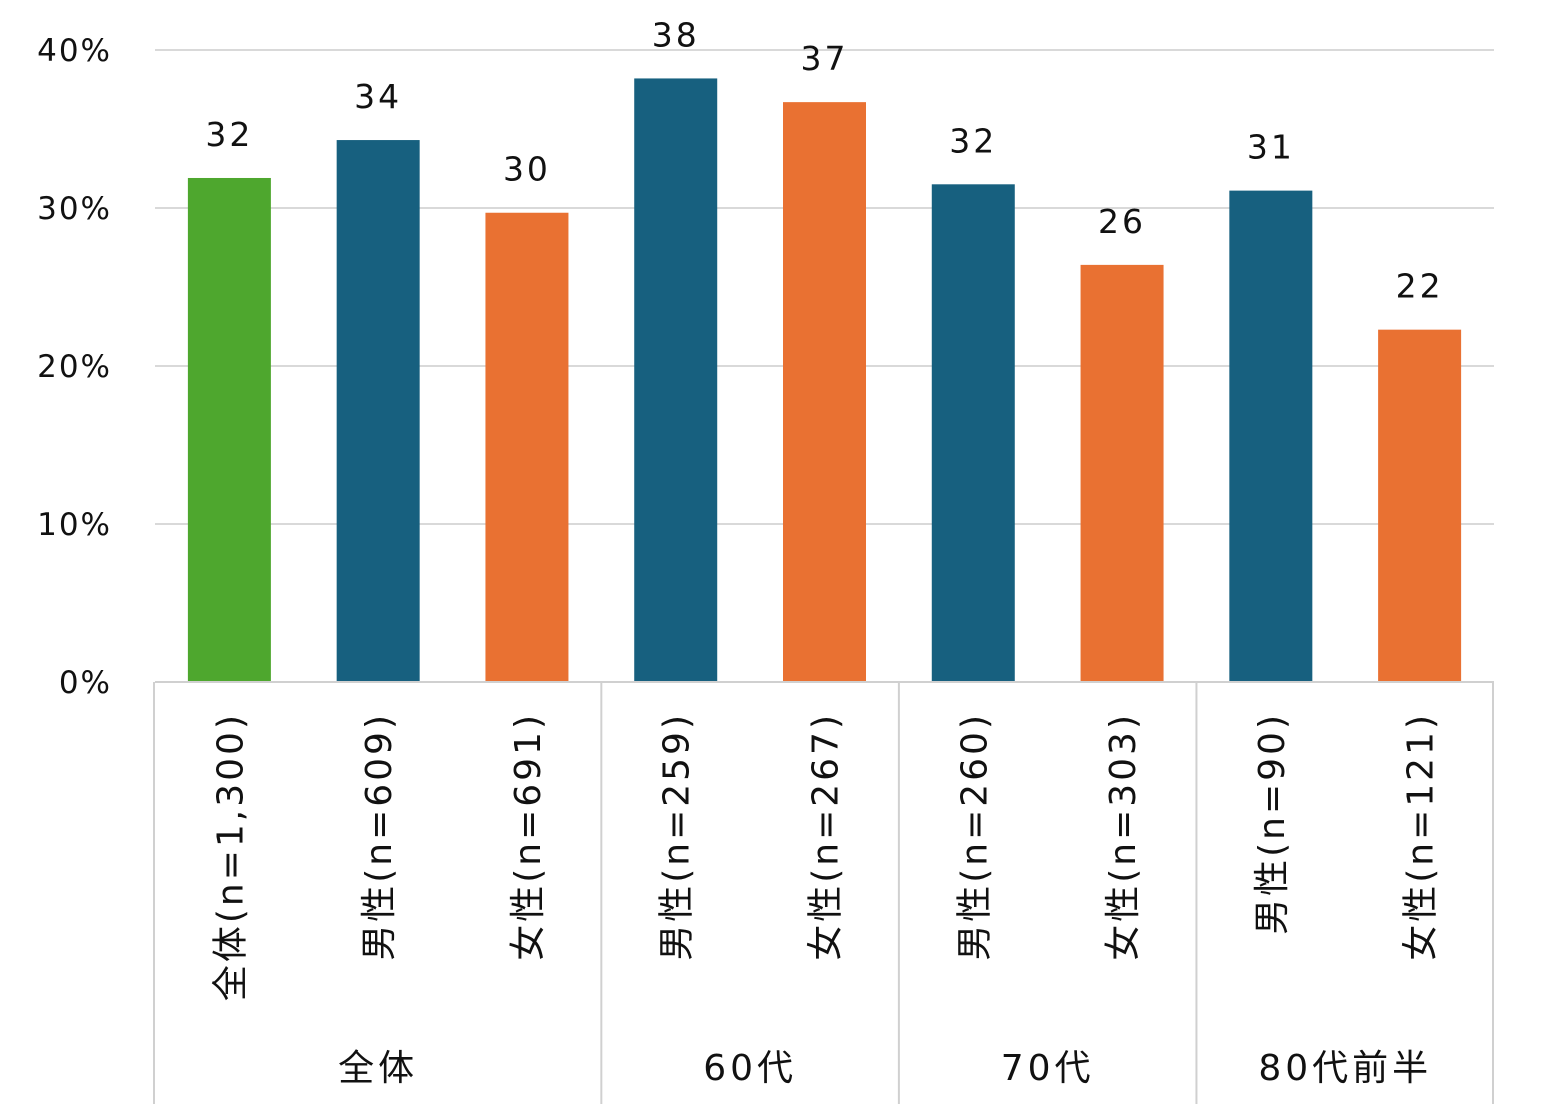 This screenshot has width=1545, height=1104. What do you see at coordinates (527, 169) in the screenshot?
I see `data-label: 30` at bounding box center [527, 169].